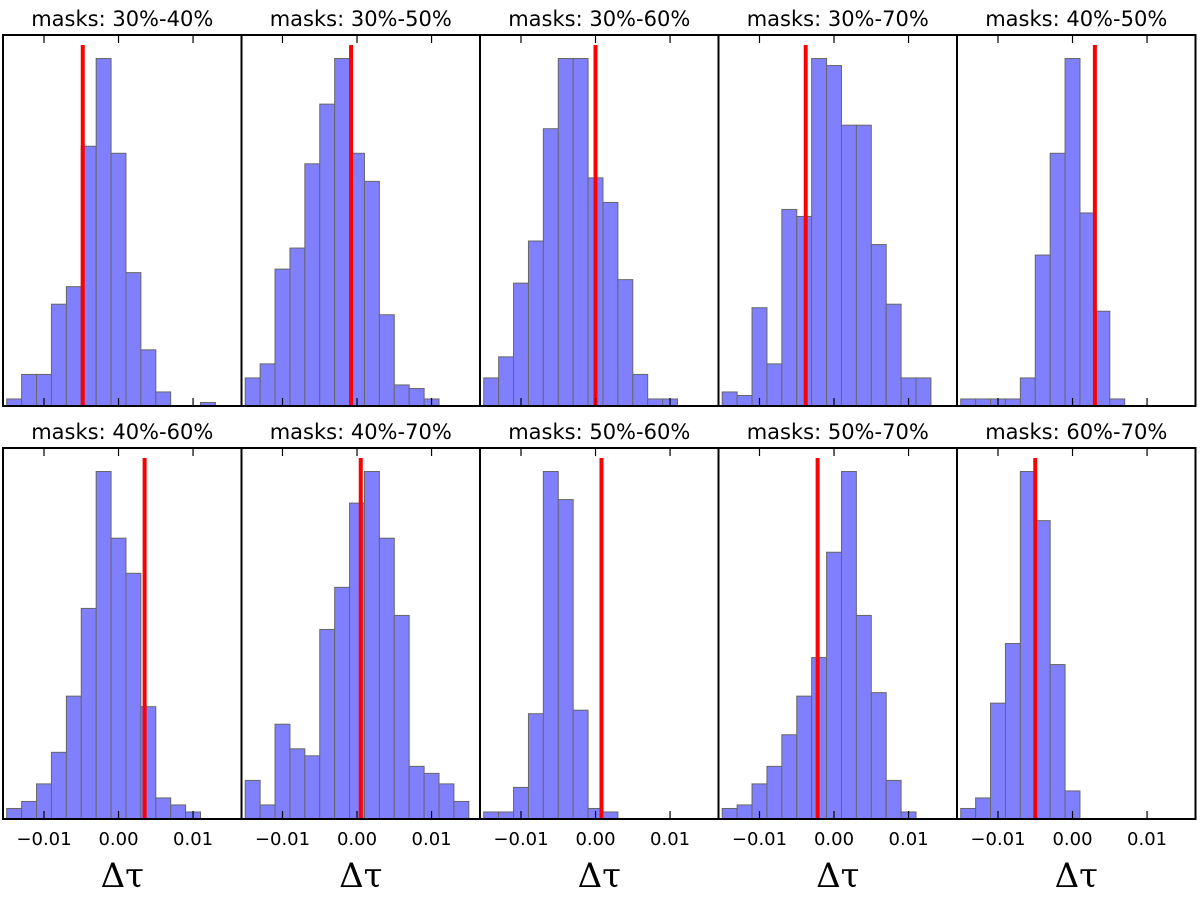  What do you see at coordinates (122, 432) in the screenshot?
I see `panel-title: masks: 40%-60%` at bounding box center [122, 432].